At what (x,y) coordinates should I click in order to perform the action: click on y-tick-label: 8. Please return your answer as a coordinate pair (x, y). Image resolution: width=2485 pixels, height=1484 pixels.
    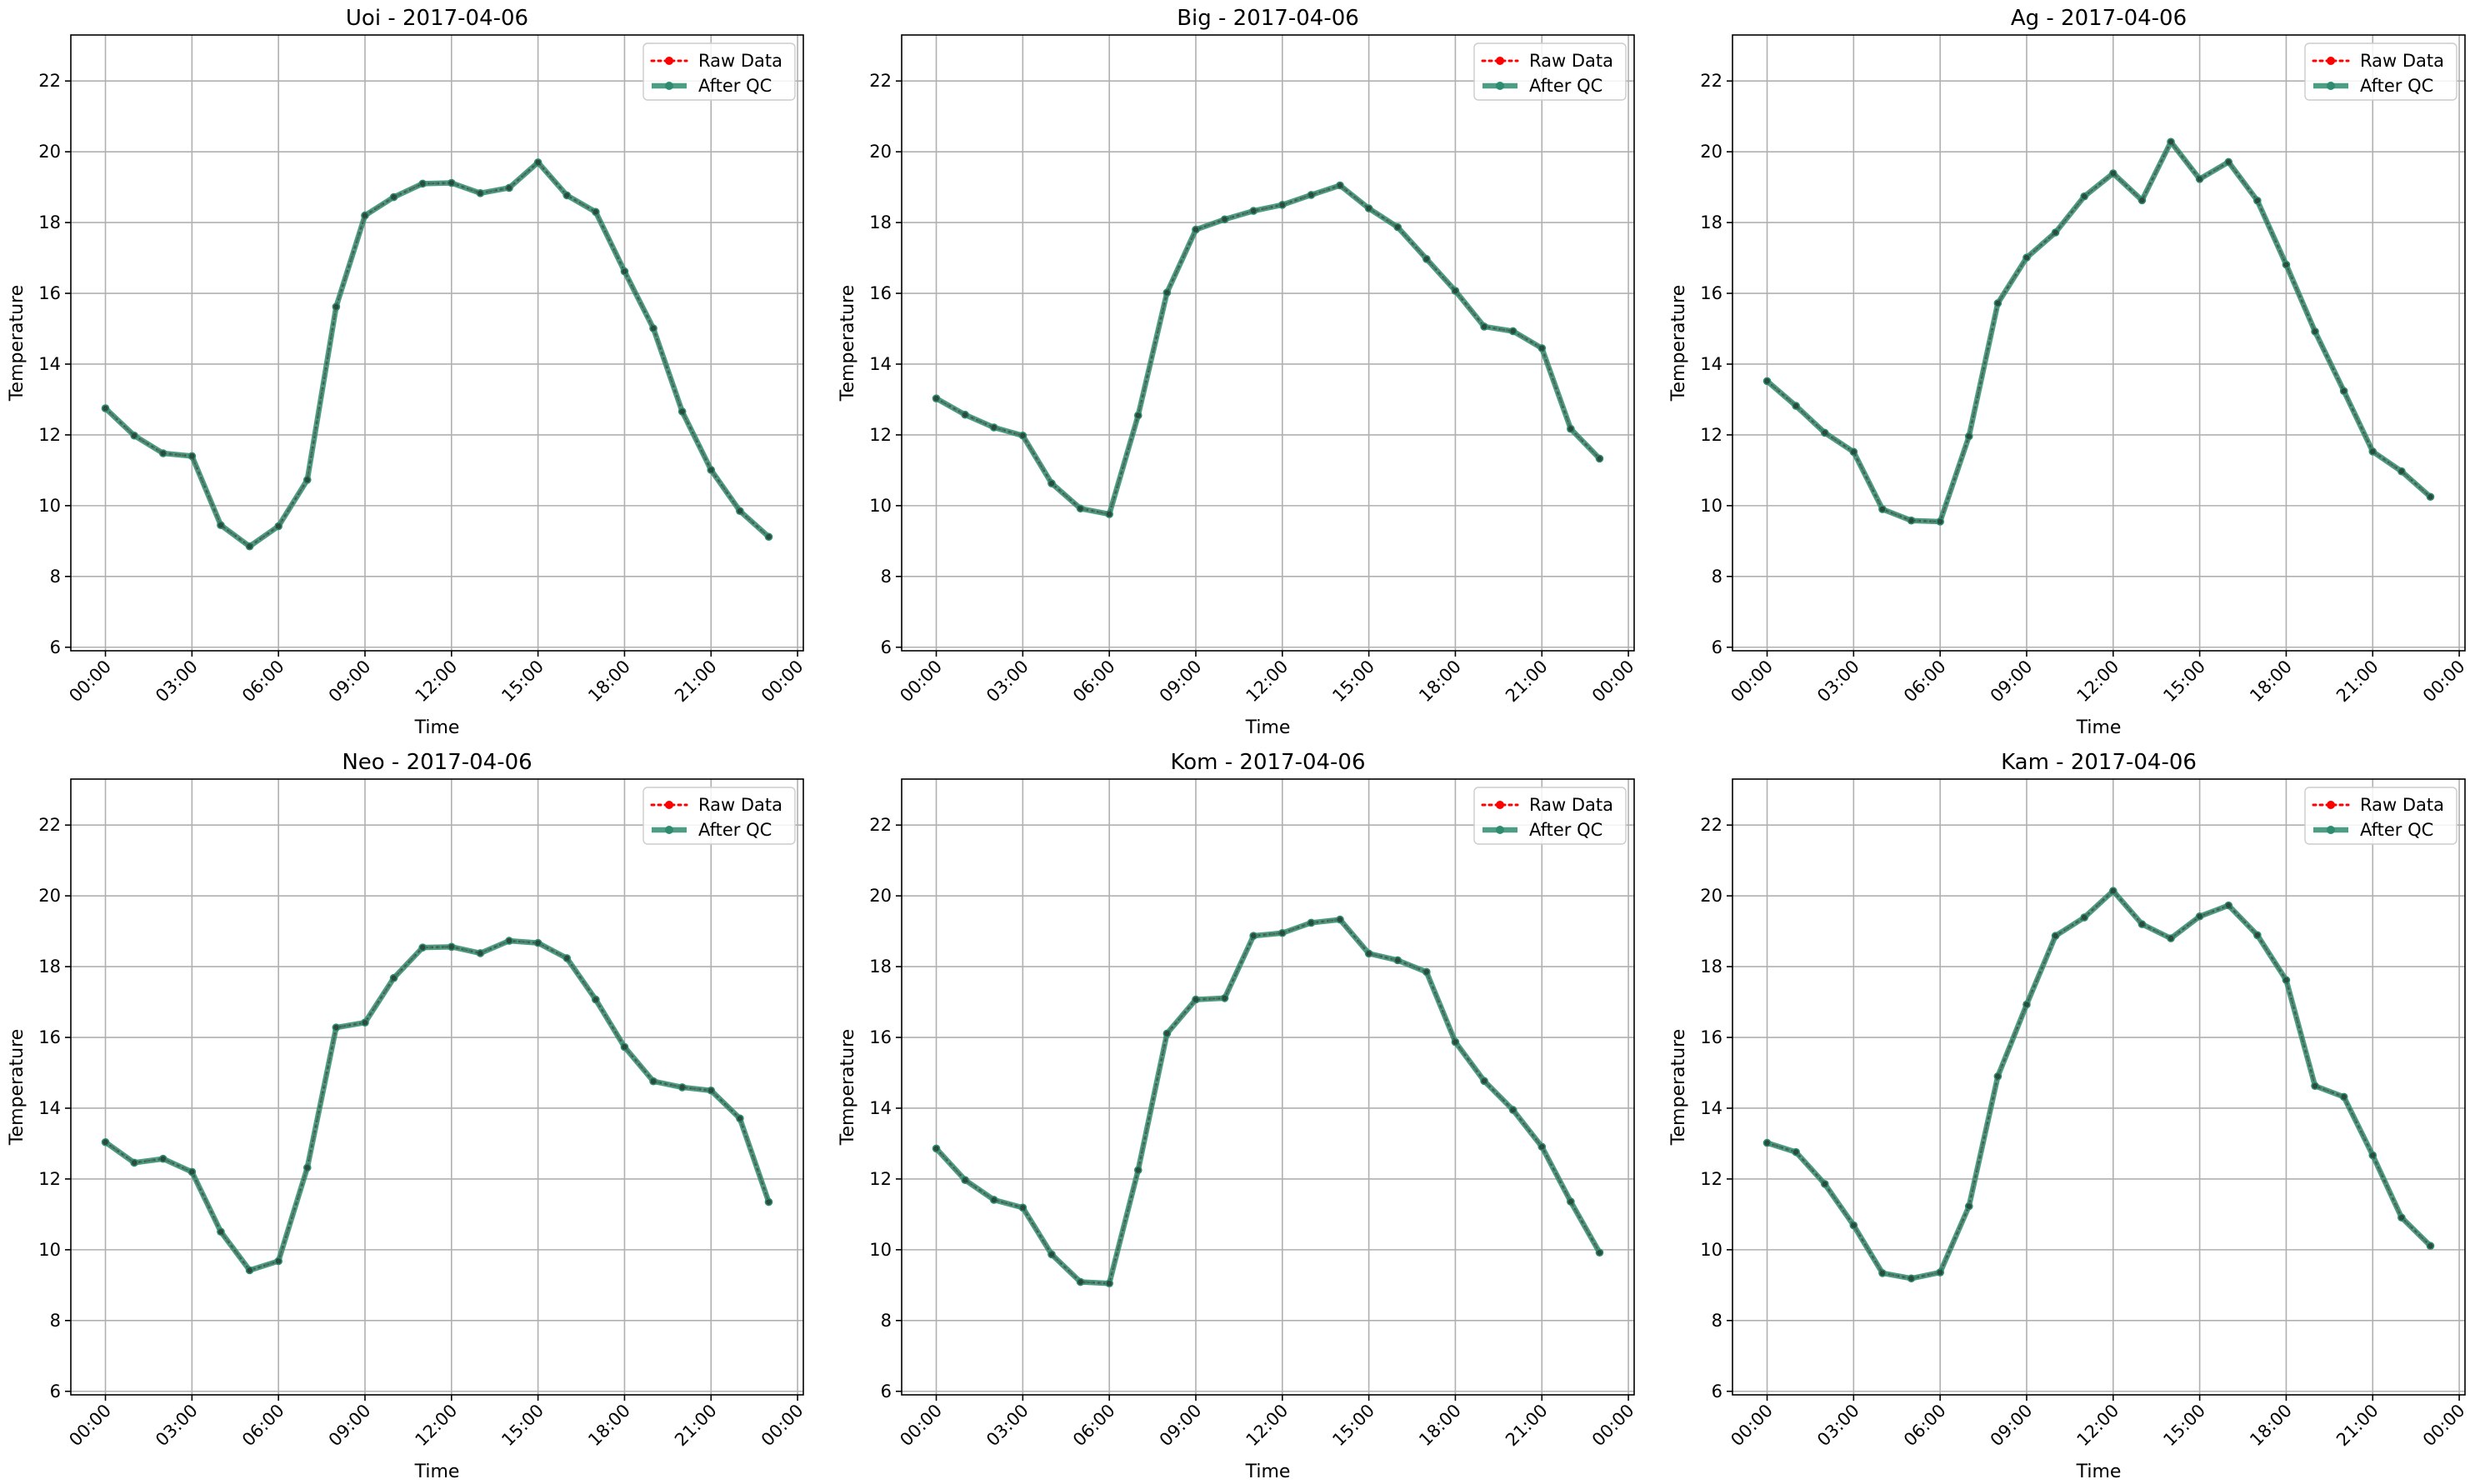
    Looking at the image, I should click on (886, 577).